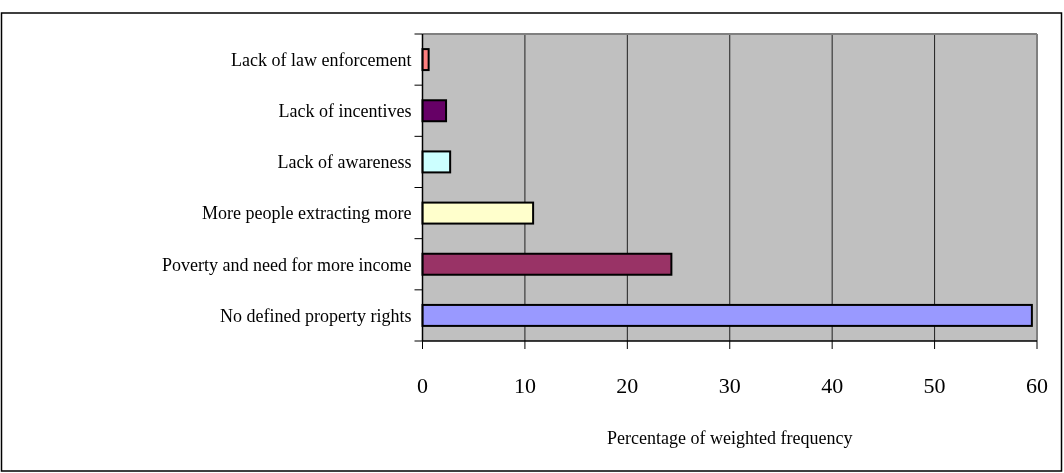 This screenshot has height=473, width=1064. I want to click on y-tick-label: Lack of awareness, so click(344, 162).